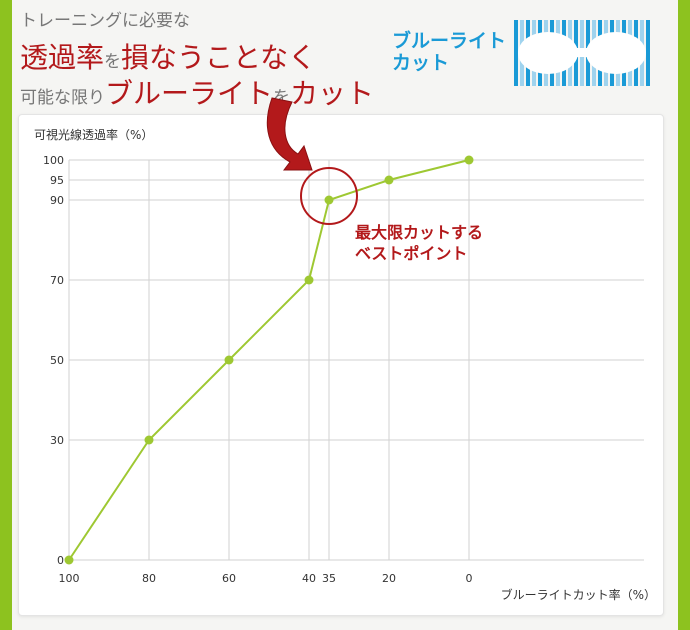 The image size is (690, 630). Describe the element at coordinates (105, 21) in the screenshot. I see `headline-line-1: トレーニングに必要な` at that location.